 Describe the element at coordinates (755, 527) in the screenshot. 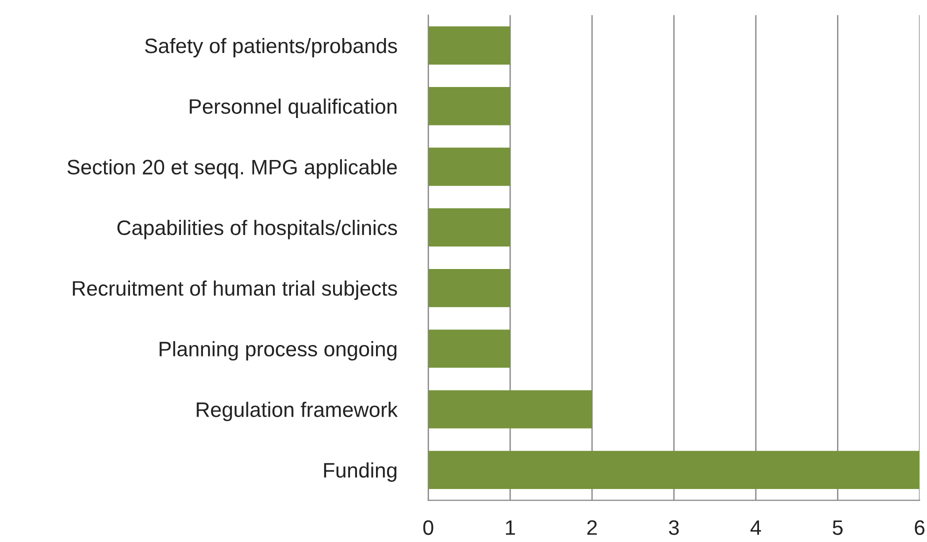

I see `x-tick-label: 4` at that location.